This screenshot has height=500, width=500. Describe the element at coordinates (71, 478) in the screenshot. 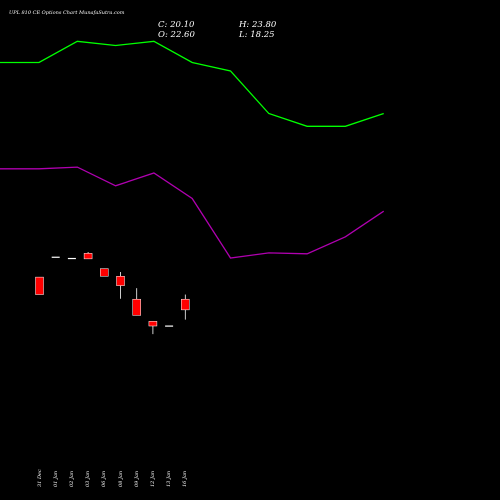

I see `x-tick-label: 02 Jan` at that location.